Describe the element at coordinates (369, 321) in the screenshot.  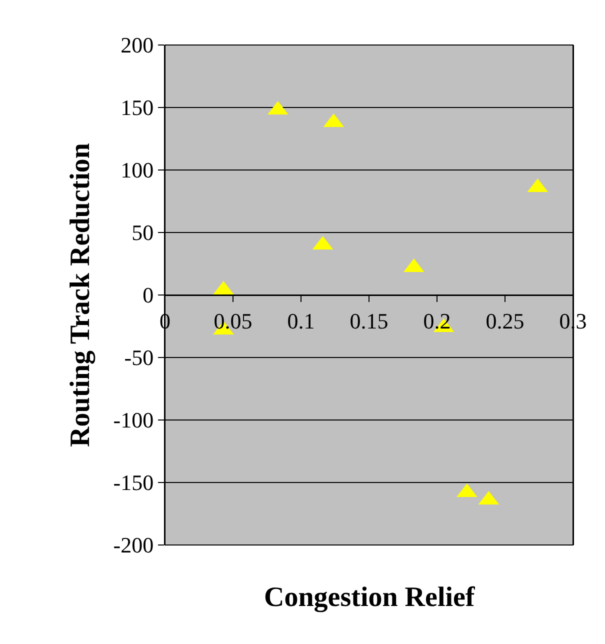
I see `x-tick-label: 0.15` at that location.